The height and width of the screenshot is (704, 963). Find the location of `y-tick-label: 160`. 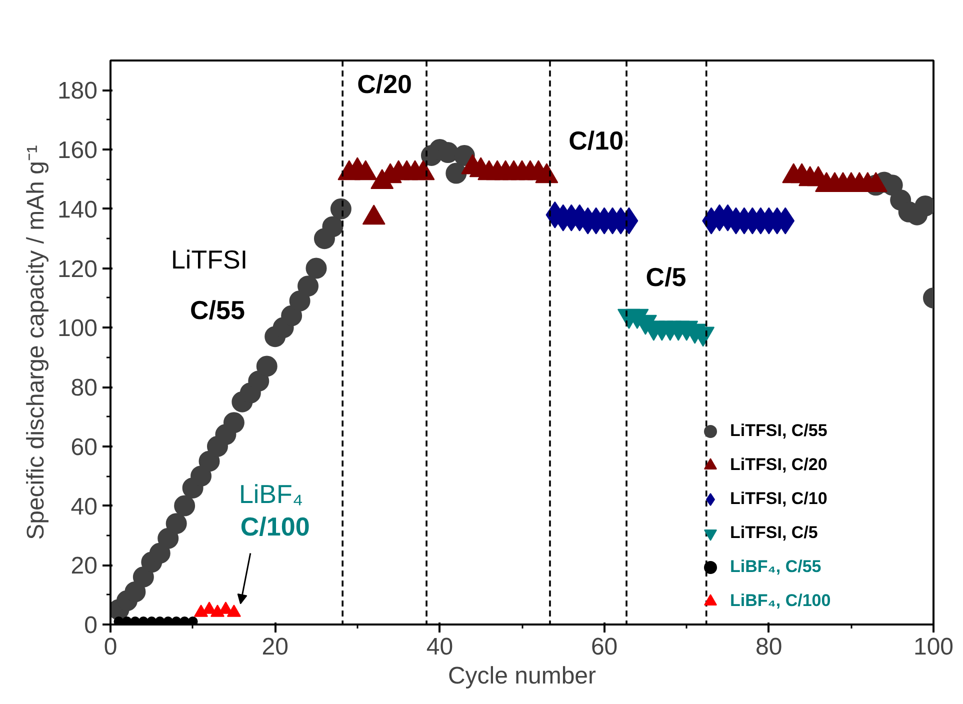

y-tick-label: 160 is located at coordinates (77, 150).